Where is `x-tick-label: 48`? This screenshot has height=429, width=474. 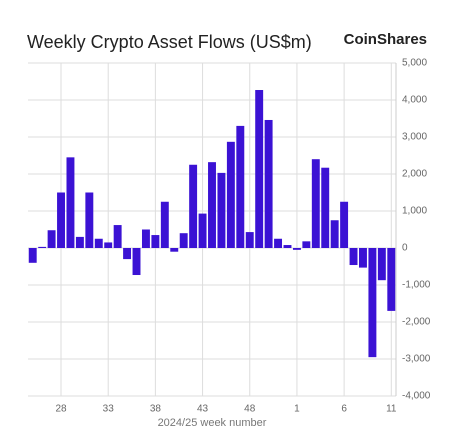 x-tick-label: 48 is located at coordinates (250, 409).